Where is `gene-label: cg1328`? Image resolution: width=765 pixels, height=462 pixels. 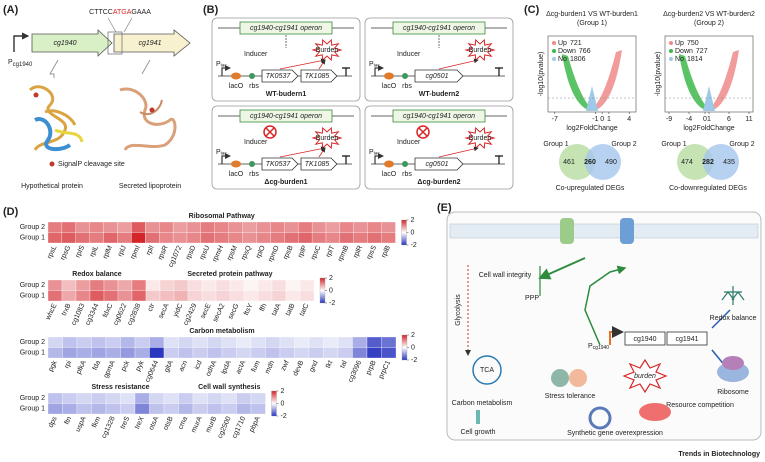 gene-label: cg1328 is located at coordinates (109, 428).